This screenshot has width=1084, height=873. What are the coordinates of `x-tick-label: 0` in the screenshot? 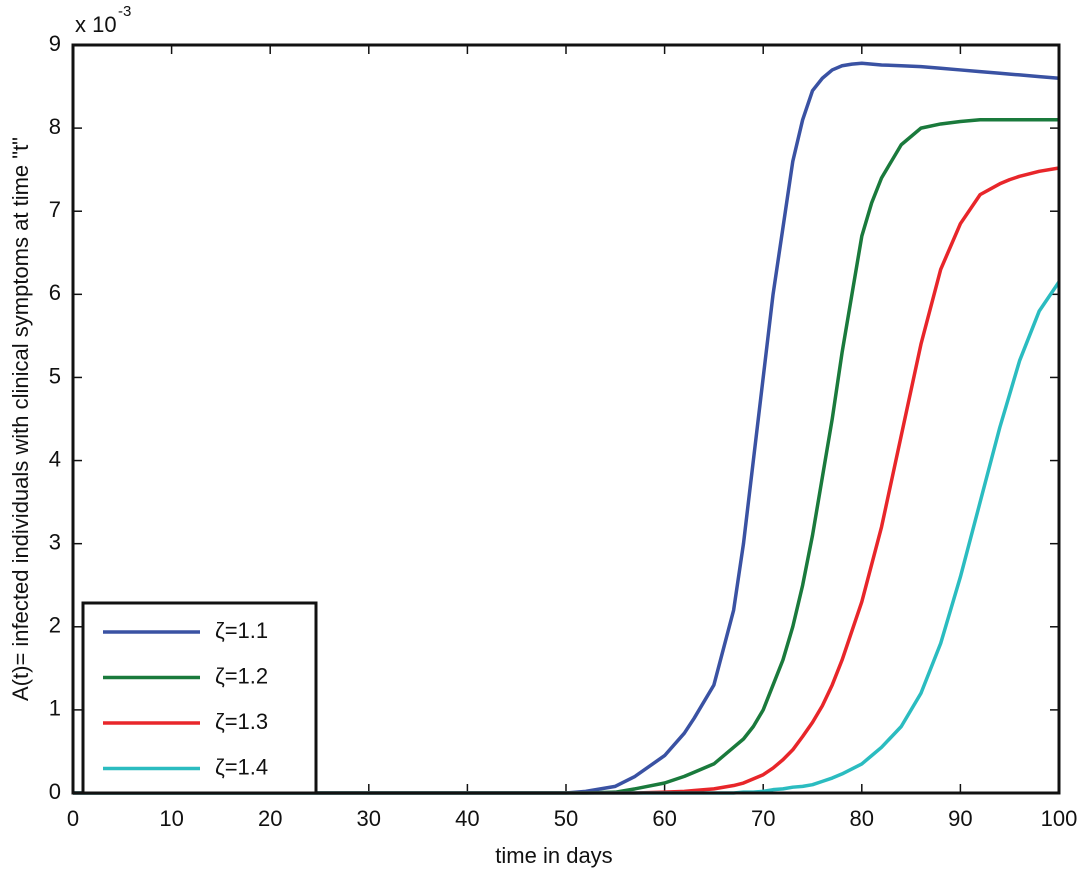 It's located at (73, 818).